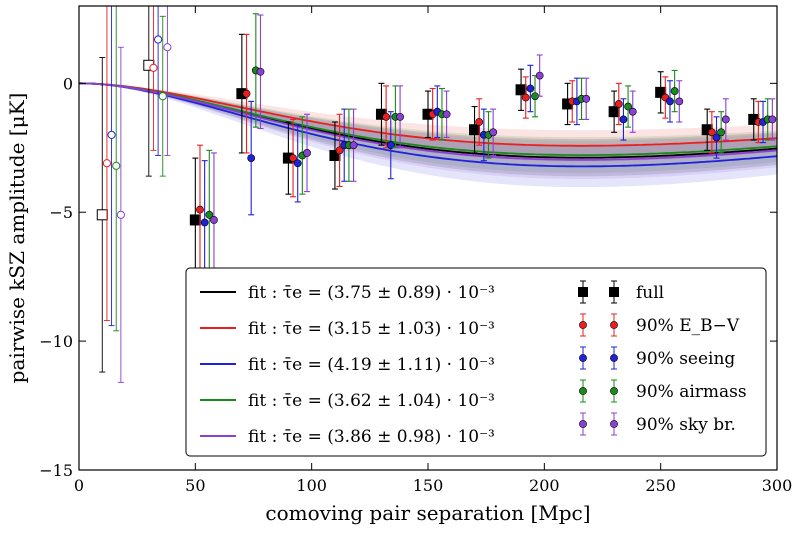 The height and width of the screenshot is (533, 800). I want to click on legend-series-label: 90% seeing, so click(685, 359).